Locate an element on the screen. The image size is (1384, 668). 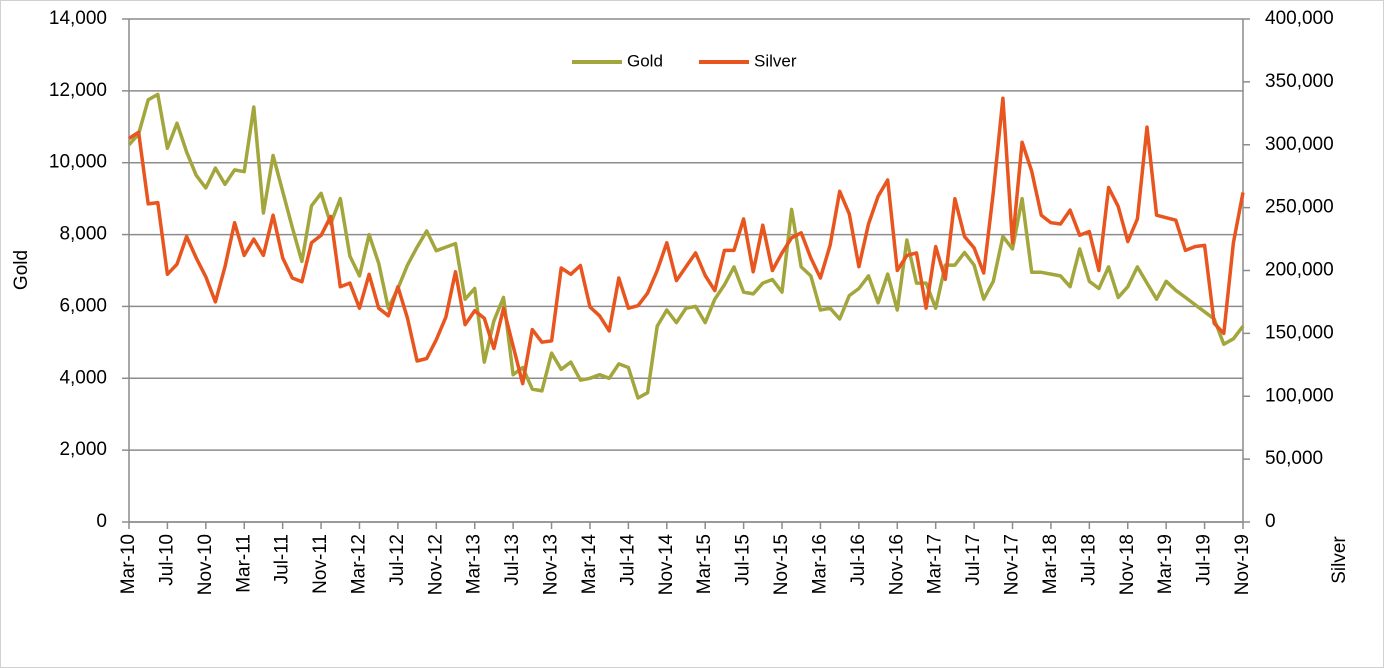
x-tick-label: Nov-11 is located at coordinates (320, 564).